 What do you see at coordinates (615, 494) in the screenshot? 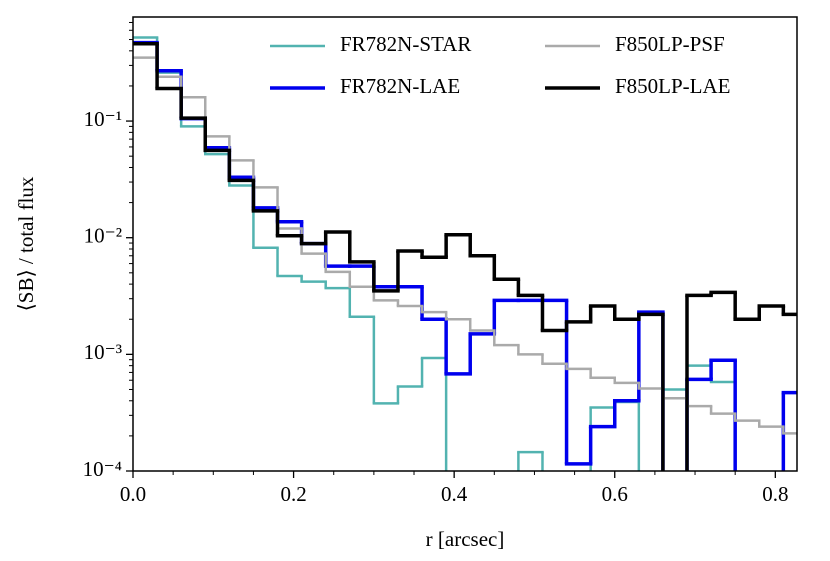
I see `x-tick-label: 0.6` at bounding box center [615, 494].